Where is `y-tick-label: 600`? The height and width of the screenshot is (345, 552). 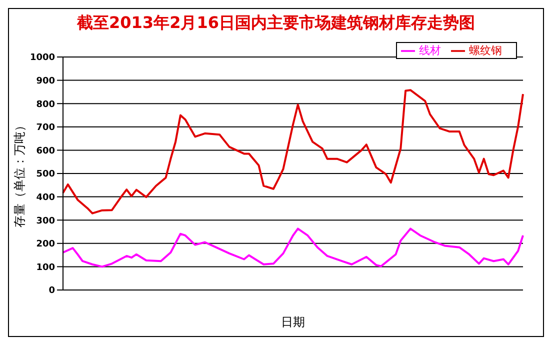 y-tick-label: 600 is located at coordinates (45, 151).